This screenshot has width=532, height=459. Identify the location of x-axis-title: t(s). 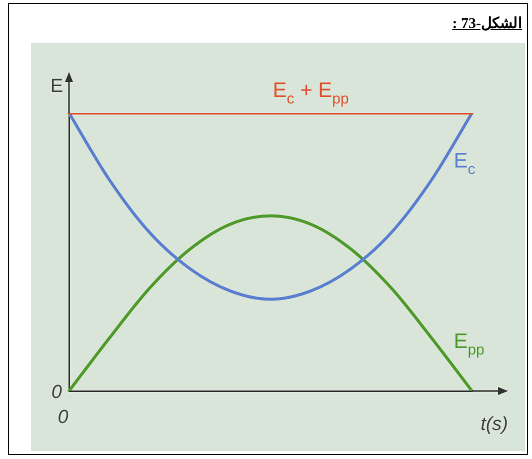
(494, 424).